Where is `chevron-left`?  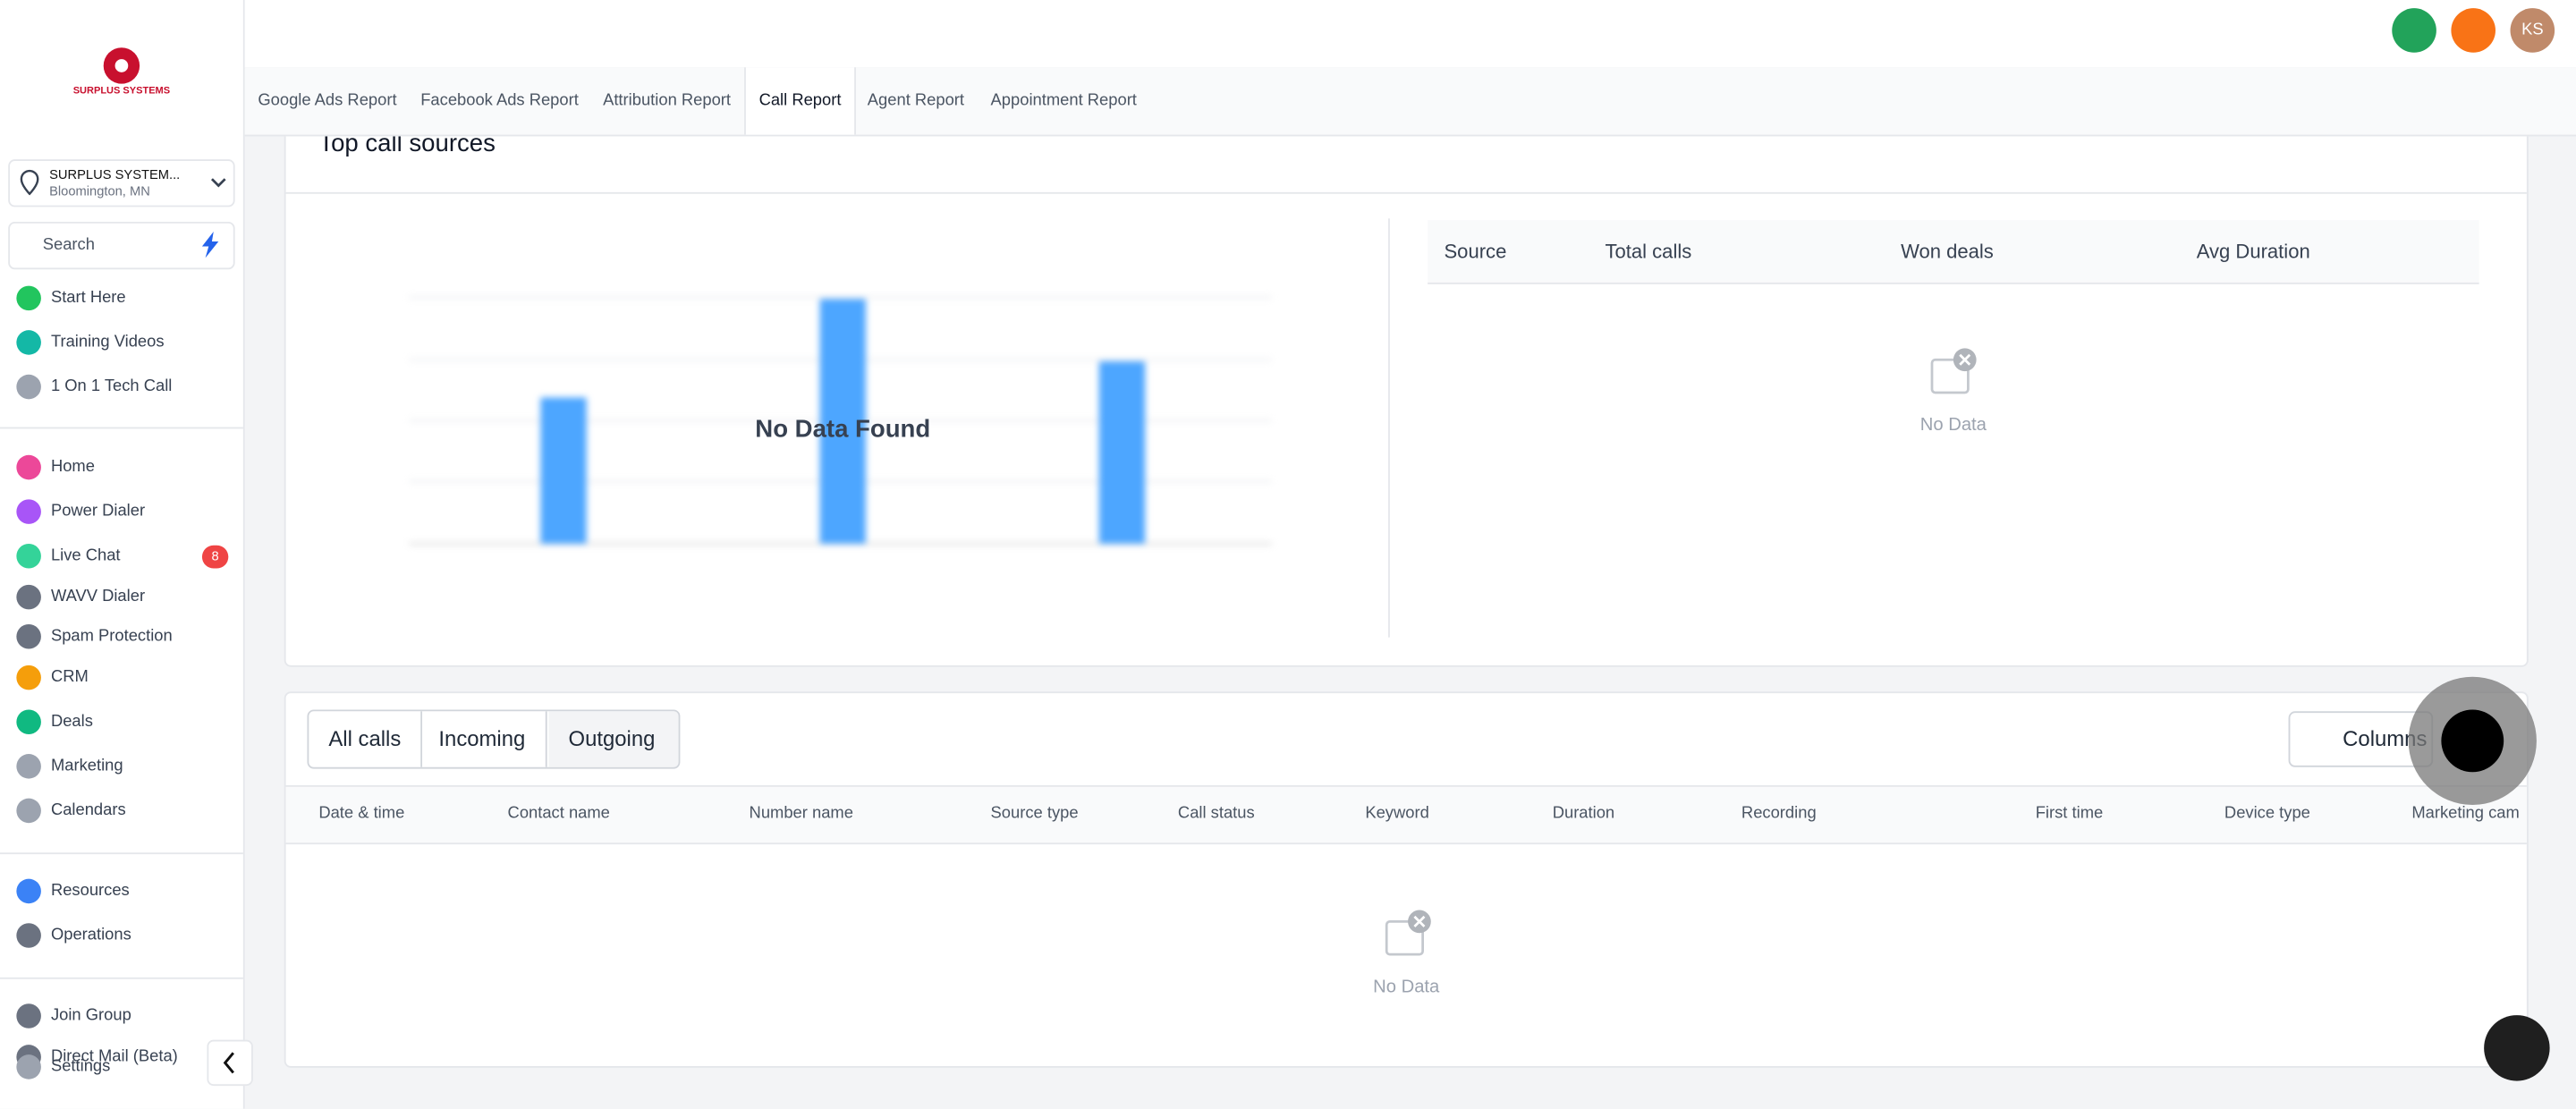 chevron-left is located at coordinates (228, 1063).